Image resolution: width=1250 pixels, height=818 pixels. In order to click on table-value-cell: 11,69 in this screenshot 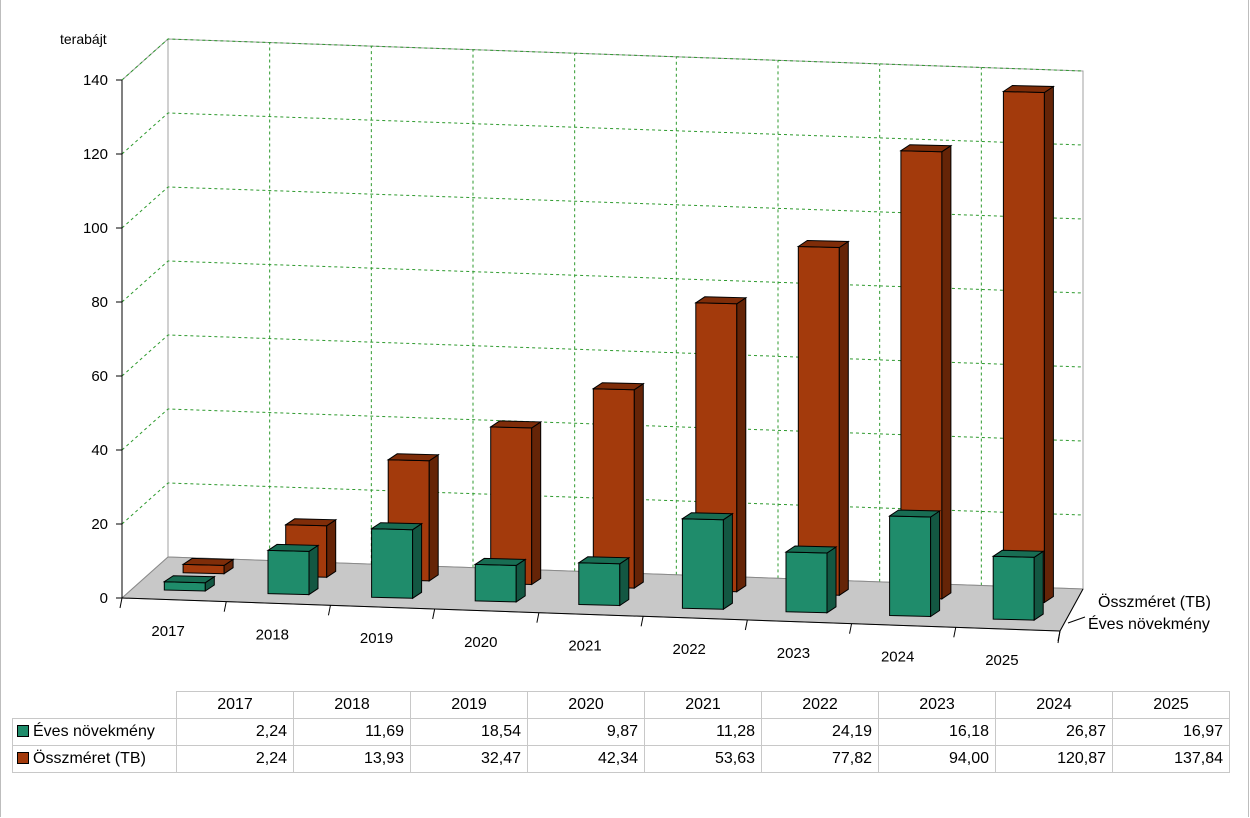, I will do `click(352, 732)`.